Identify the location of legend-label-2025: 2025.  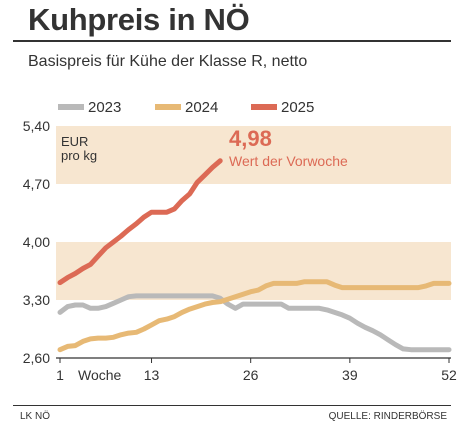
(297, 107).